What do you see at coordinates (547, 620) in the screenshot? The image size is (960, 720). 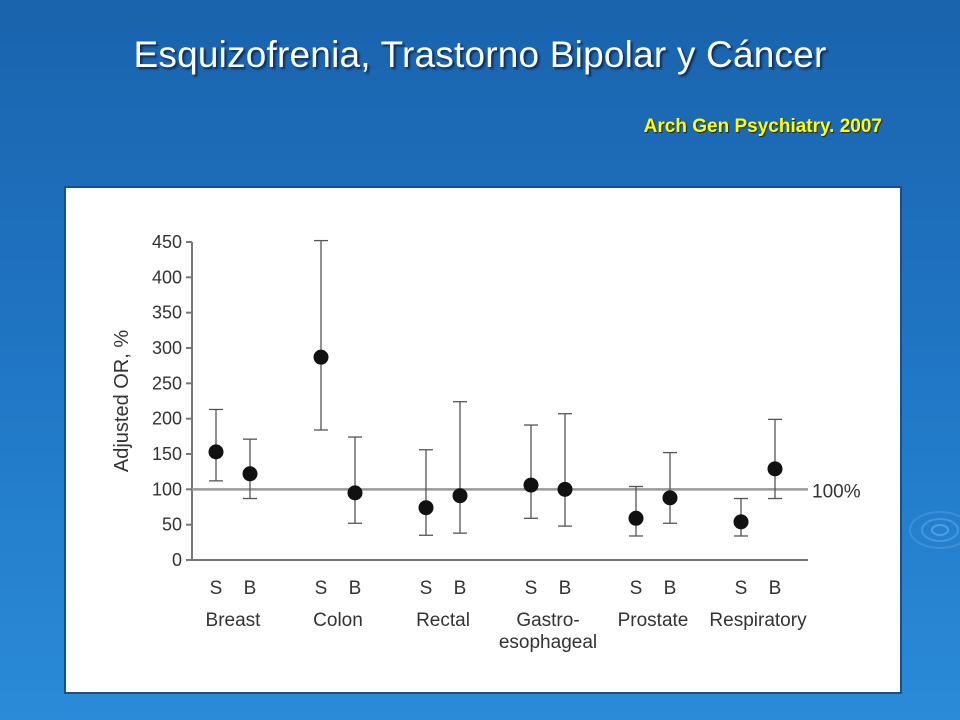 I see `group-label: Gastro-` at bounding box center [547, 620].